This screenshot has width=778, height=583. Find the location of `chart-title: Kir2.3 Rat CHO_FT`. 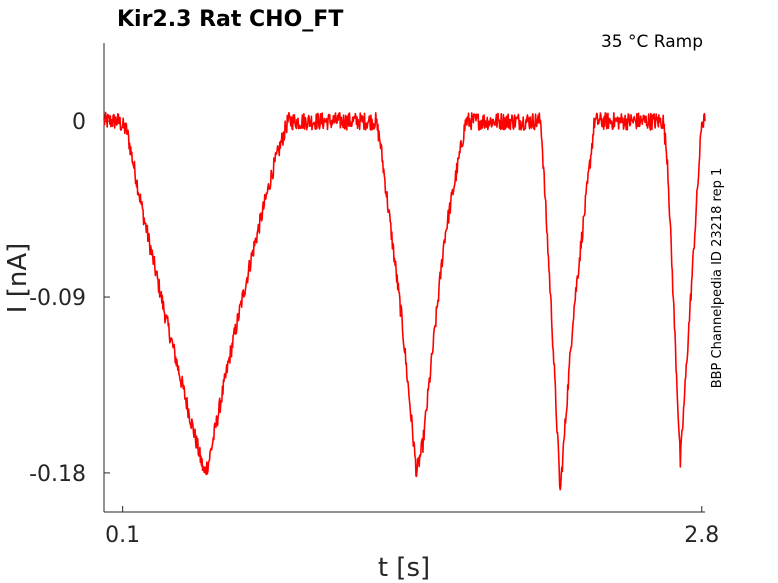

chart-title: Kir2.3 Rat CHO_FT is located at coordinates (230, 19).